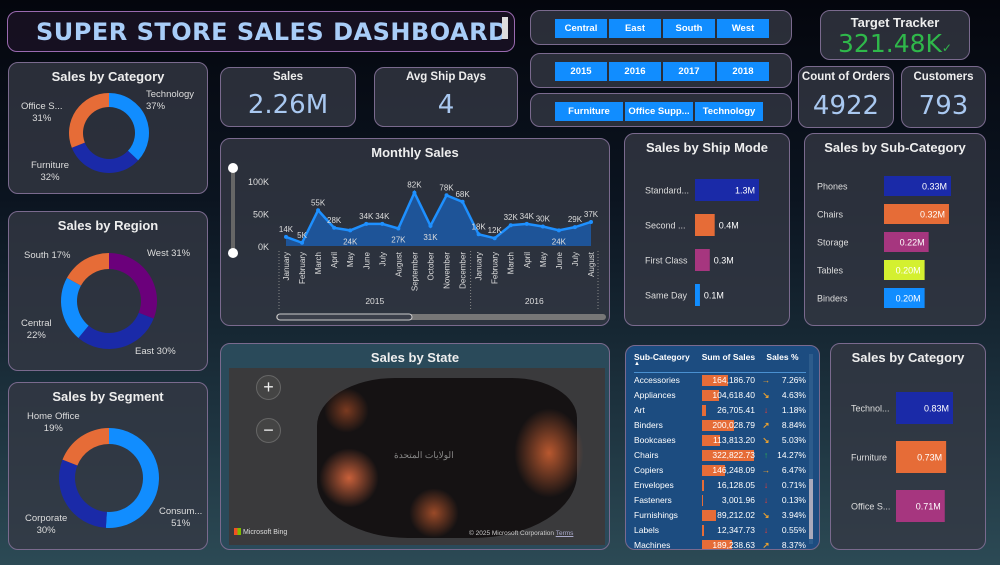 The image size is (1000, 565). Describe the element at coordinates (233, 211) in the screenshot. I see `range-slider-track` at that location.